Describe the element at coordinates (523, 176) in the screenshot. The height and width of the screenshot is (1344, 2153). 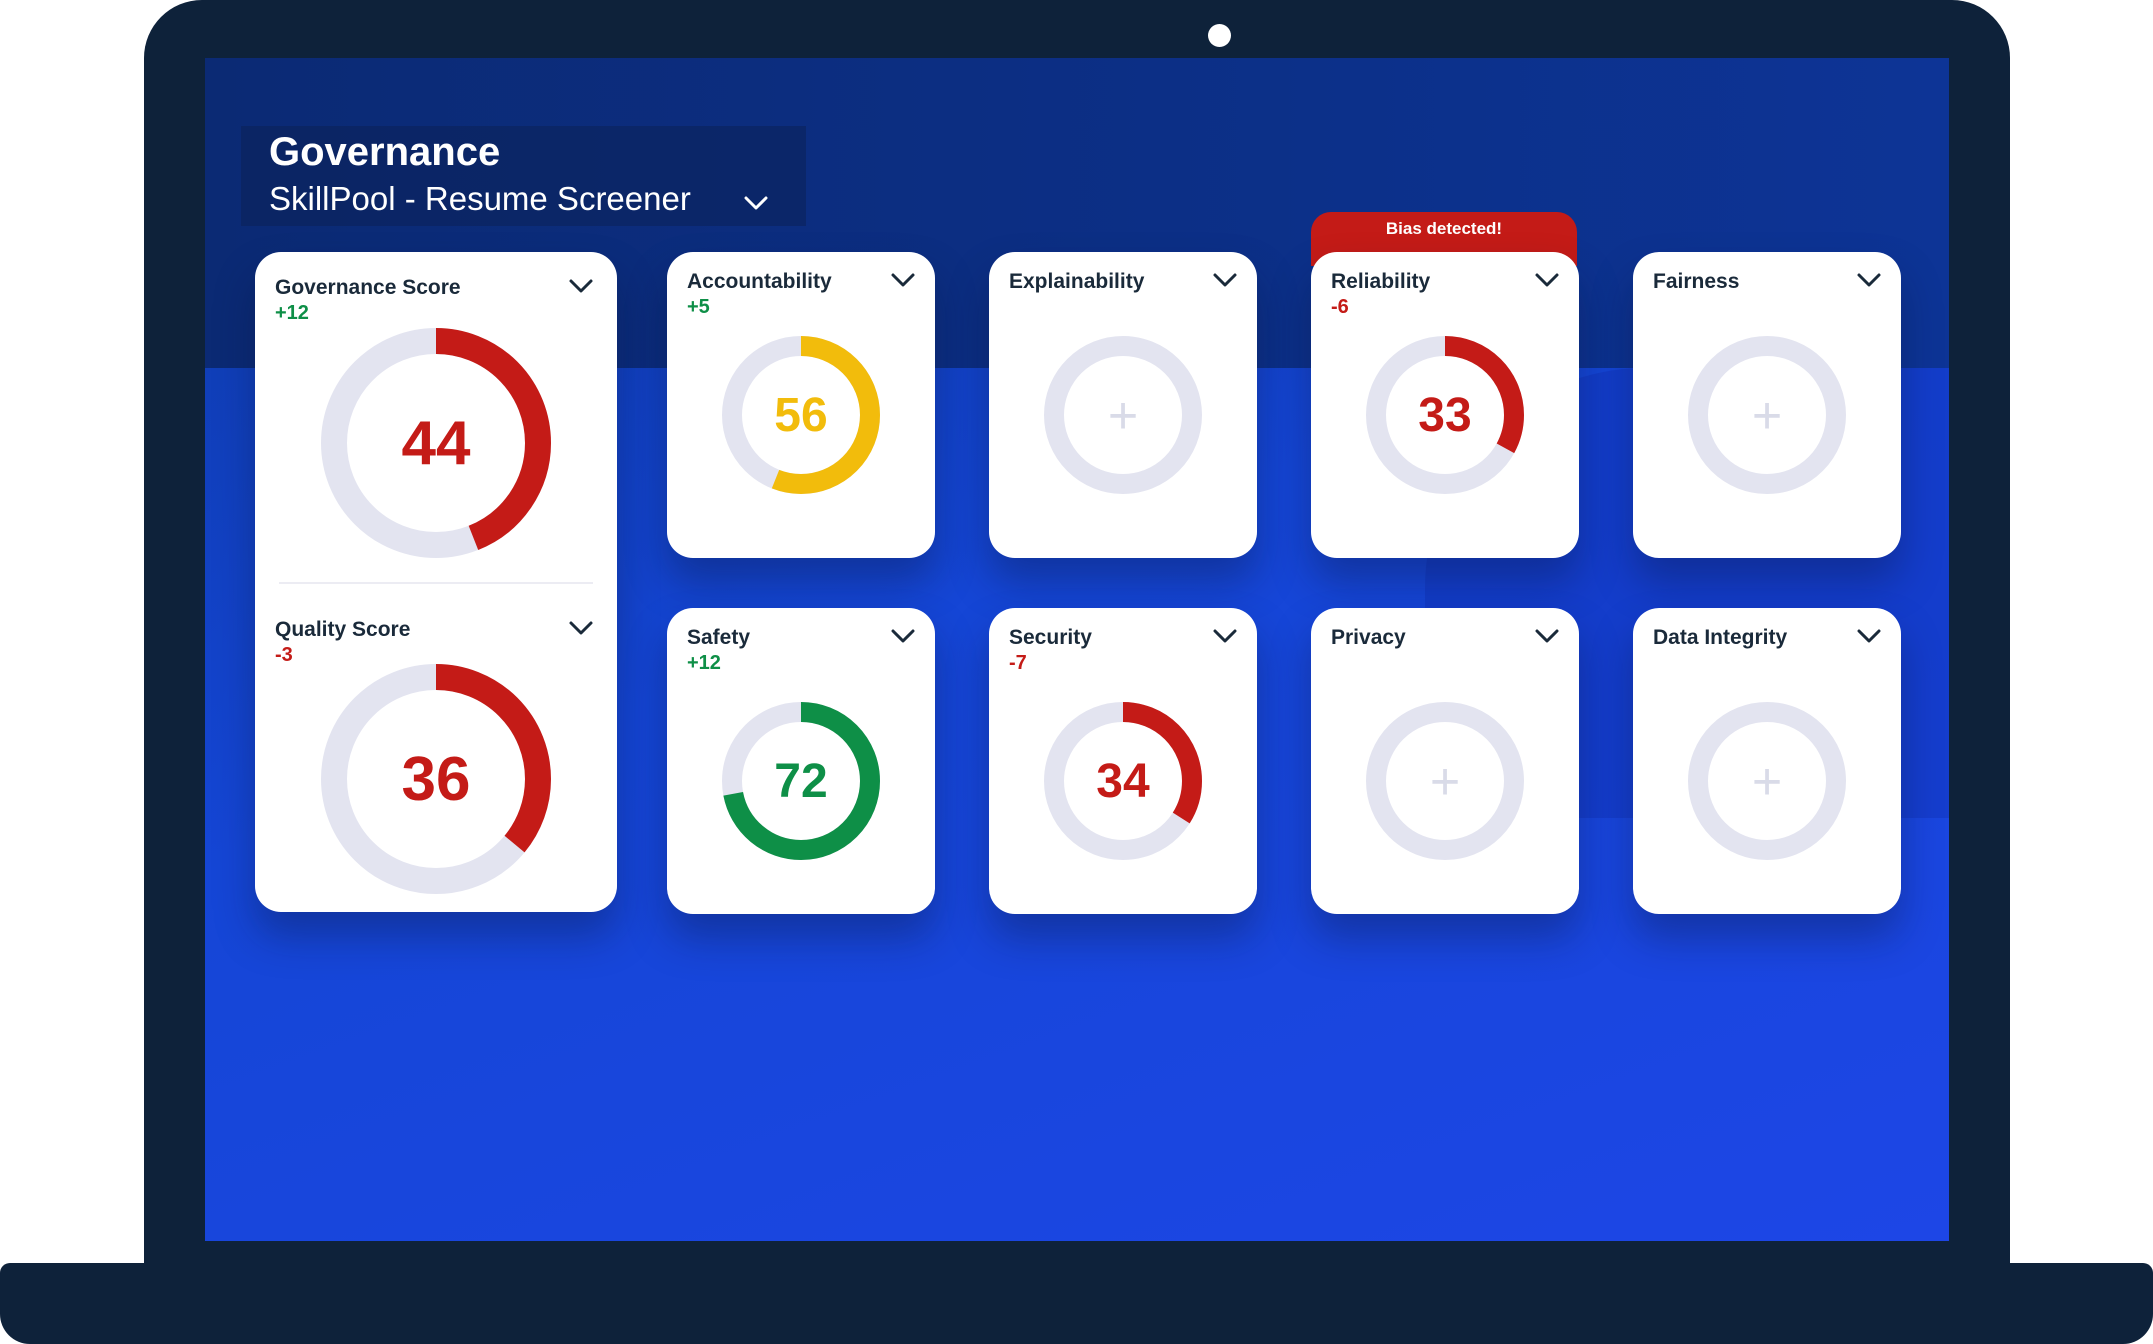
I see `header-panel` at that location.